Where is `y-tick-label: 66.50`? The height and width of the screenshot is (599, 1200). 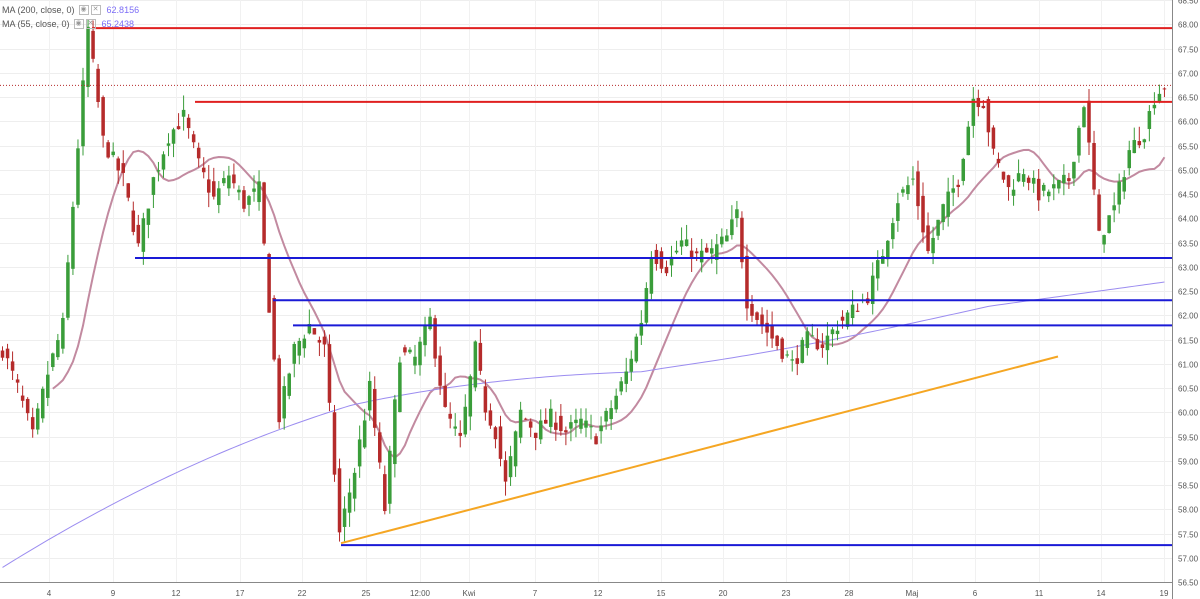
y-tick-label: 66.50 is located at coordinates (1188, 98).